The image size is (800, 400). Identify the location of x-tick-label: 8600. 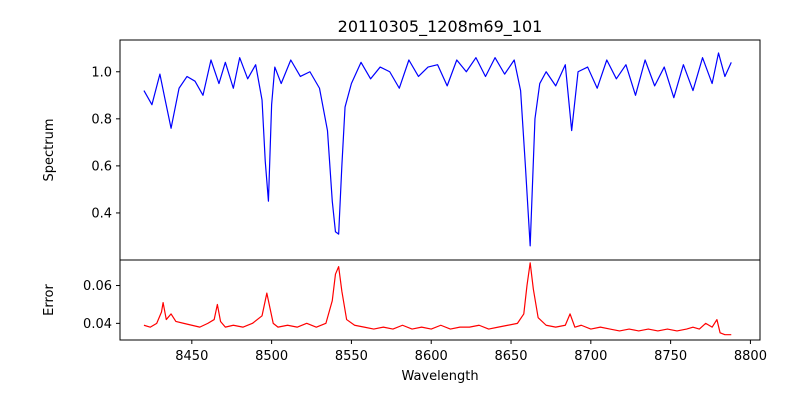
(431, 356).